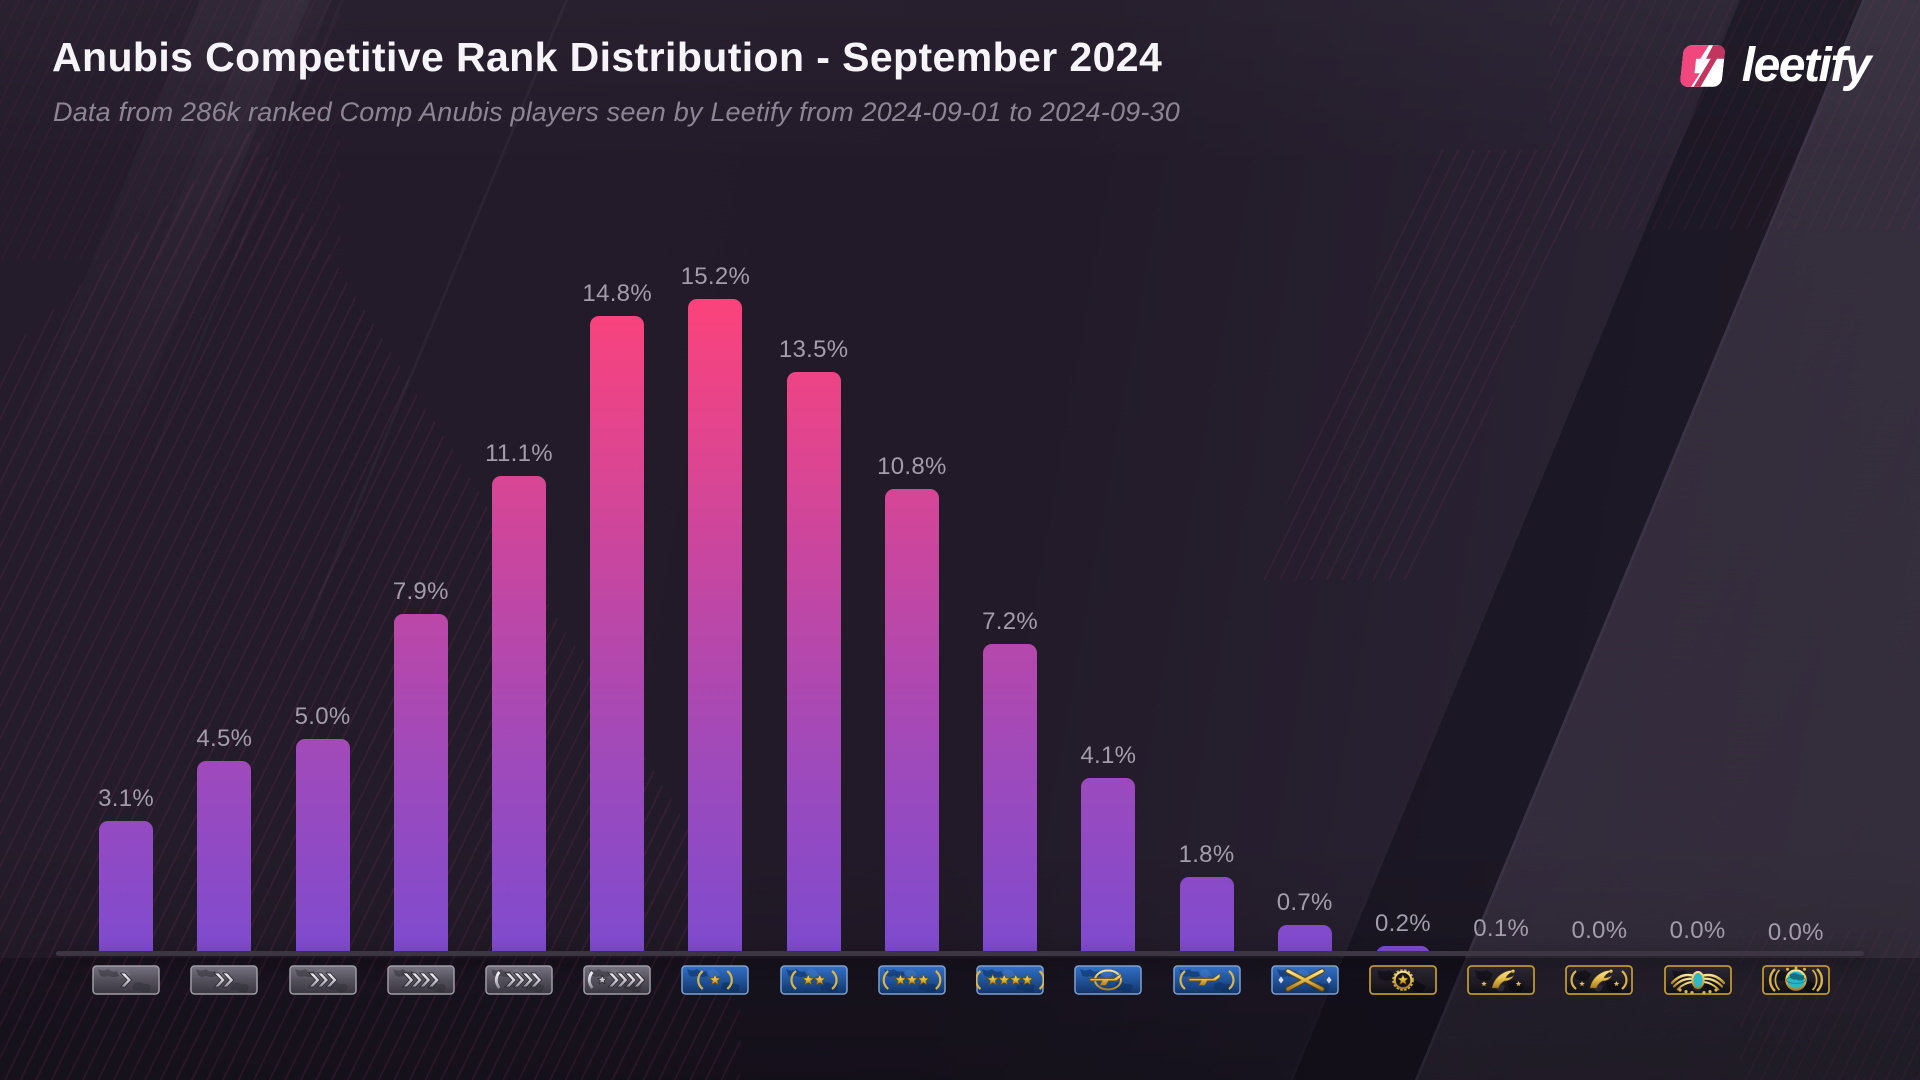 This screenshot has width=1920, height=1080. What do you see at coordinates (1796, 980) in the screenshot?
I see `the-global-elite-rank-icon` at bounding box center [1796, 980].